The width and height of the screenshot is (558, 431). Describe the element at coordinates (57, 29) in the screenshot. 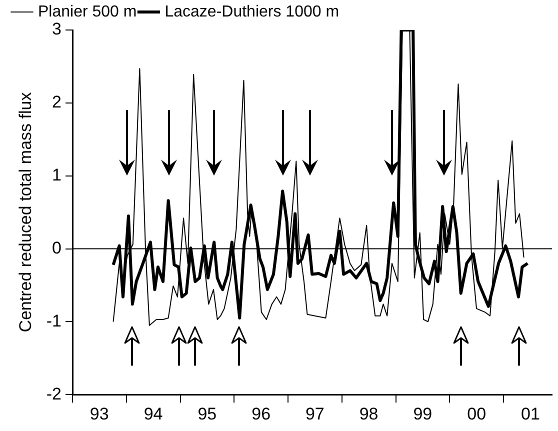

I see `y-tick-label: 3` at that location.